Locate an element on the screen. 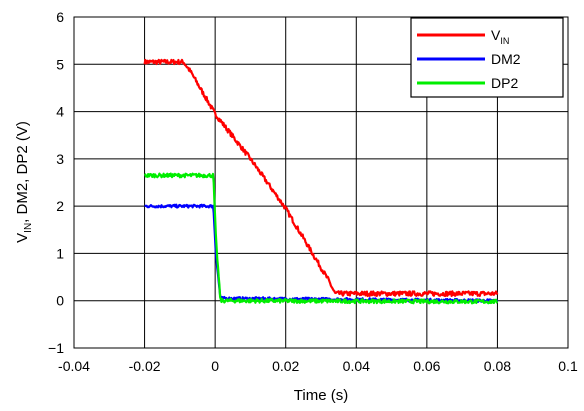  y-tick-label: 1 is located at coordinates (60, 253).